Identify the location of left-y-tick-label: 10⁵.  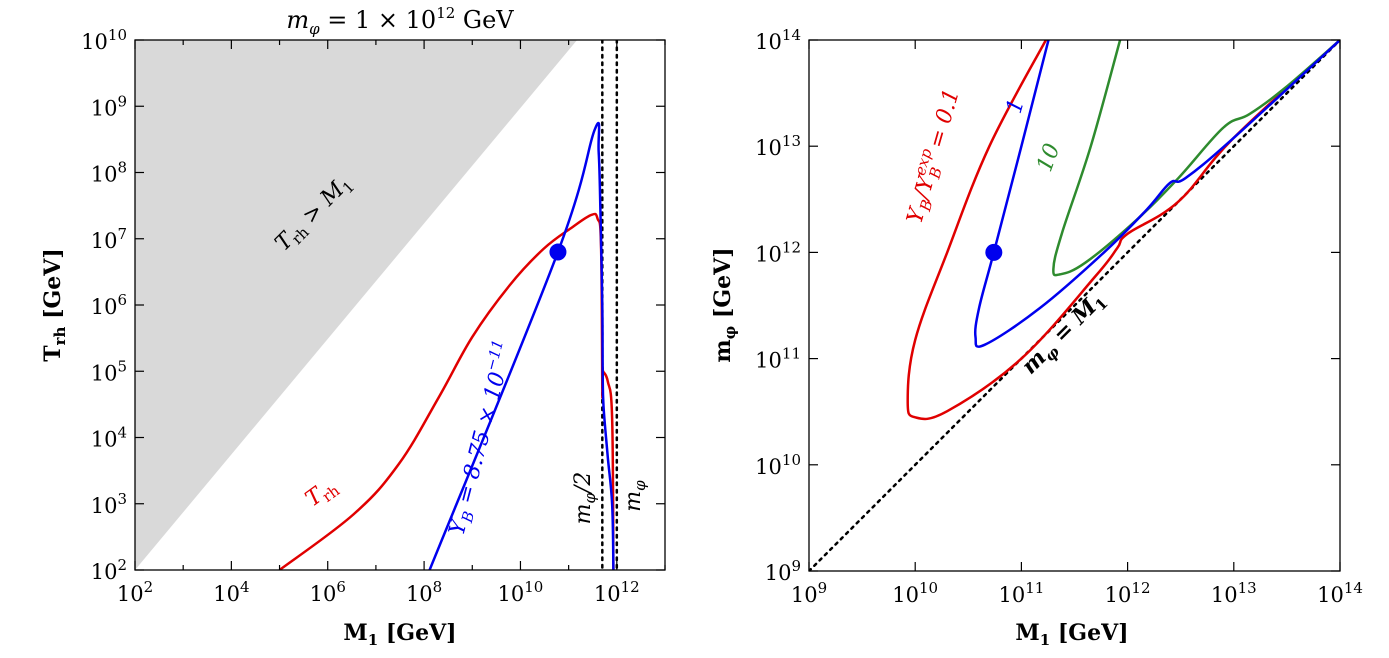
(109, 371).